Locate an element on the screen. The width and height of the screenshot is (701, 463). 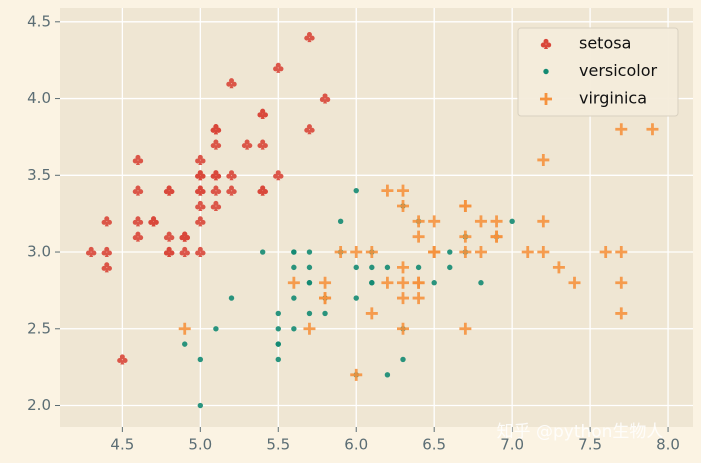
watermark: 知乎 @python生物人 is located at coordinates (580, 432).